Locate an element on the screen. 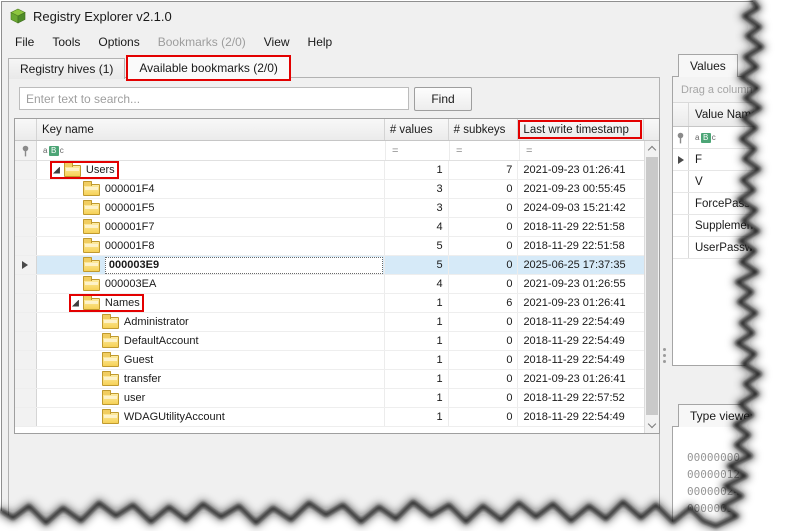  column-header-value-name: Value Name is located at coordinates (726, 114).